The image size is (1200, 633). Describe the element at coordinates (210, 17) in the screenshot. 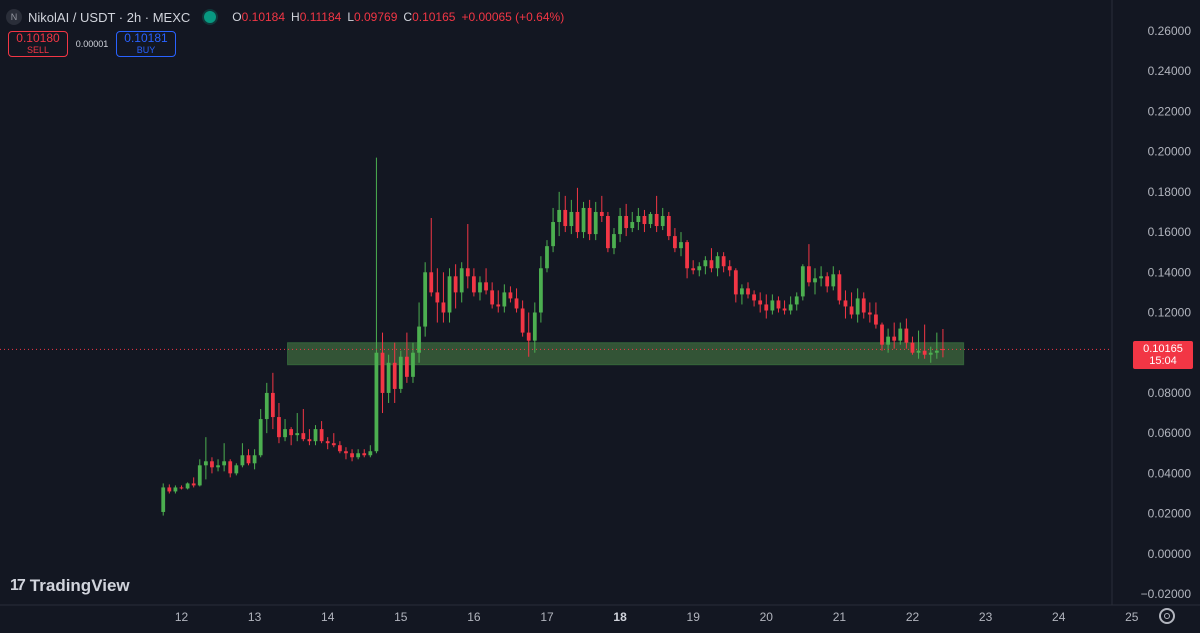

I see `market-status-icon` at that location.